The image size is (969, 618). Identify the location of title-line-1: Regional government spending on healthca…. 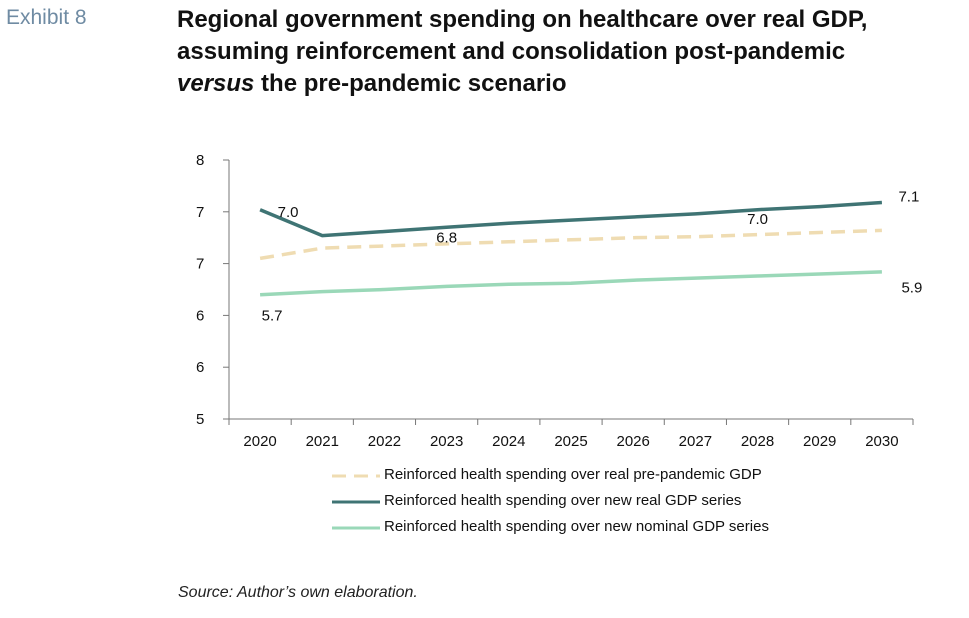
(522, 19).